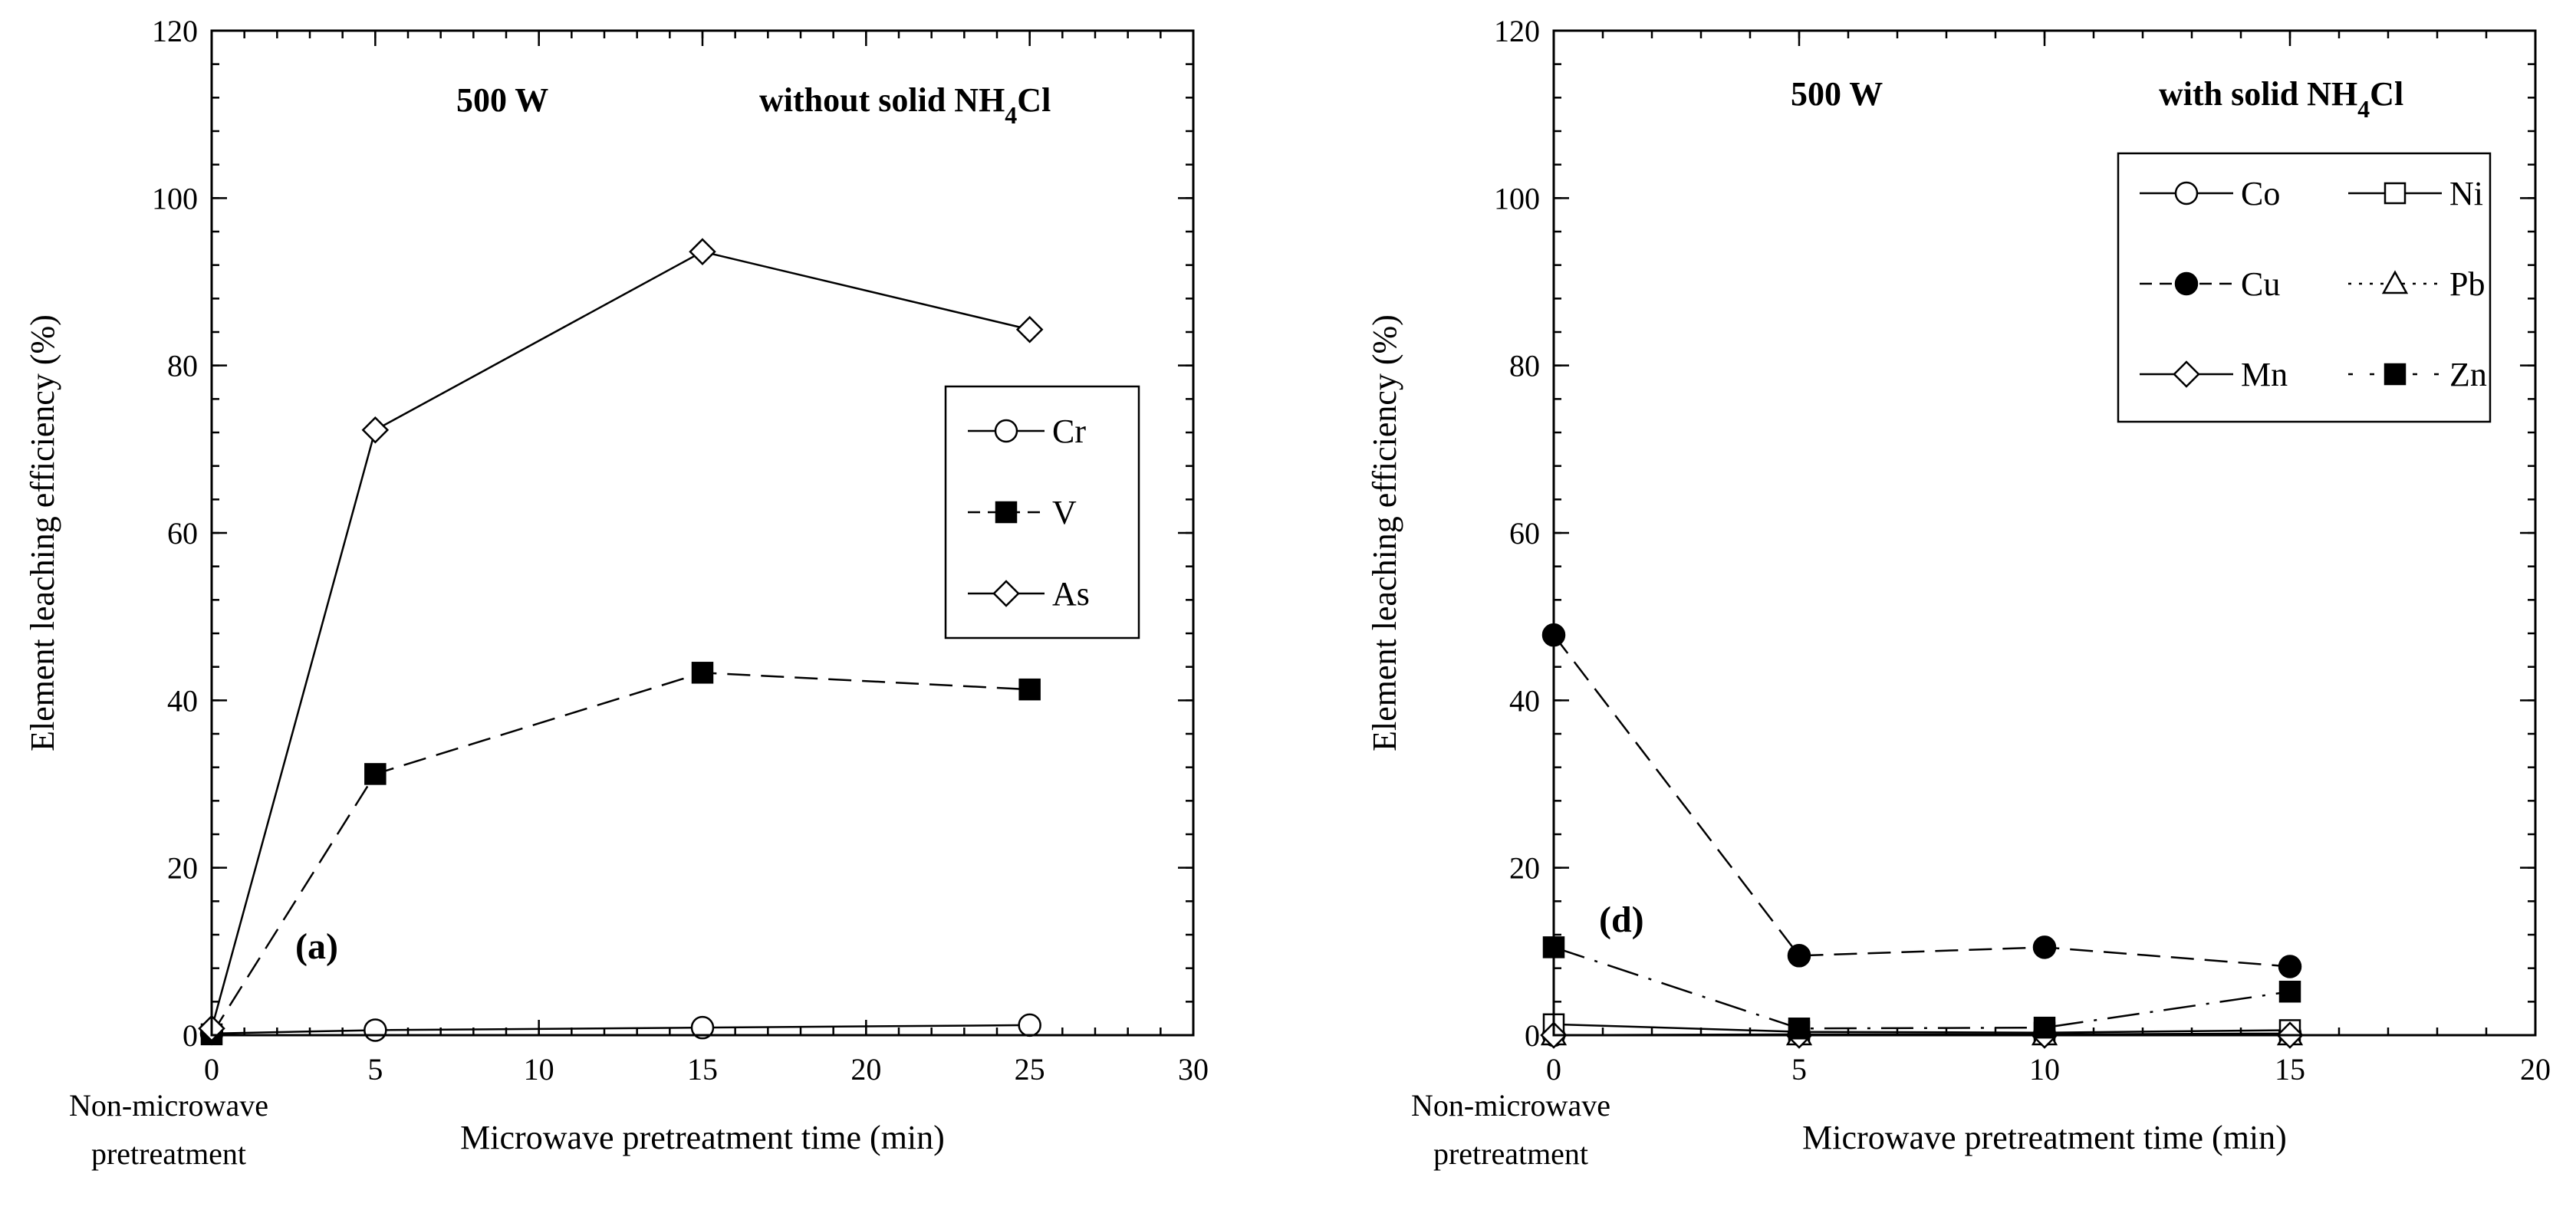 The image size is (2576, 1210). I want to click on panel-d-y-tick-label: 20, so click(1524, 868).